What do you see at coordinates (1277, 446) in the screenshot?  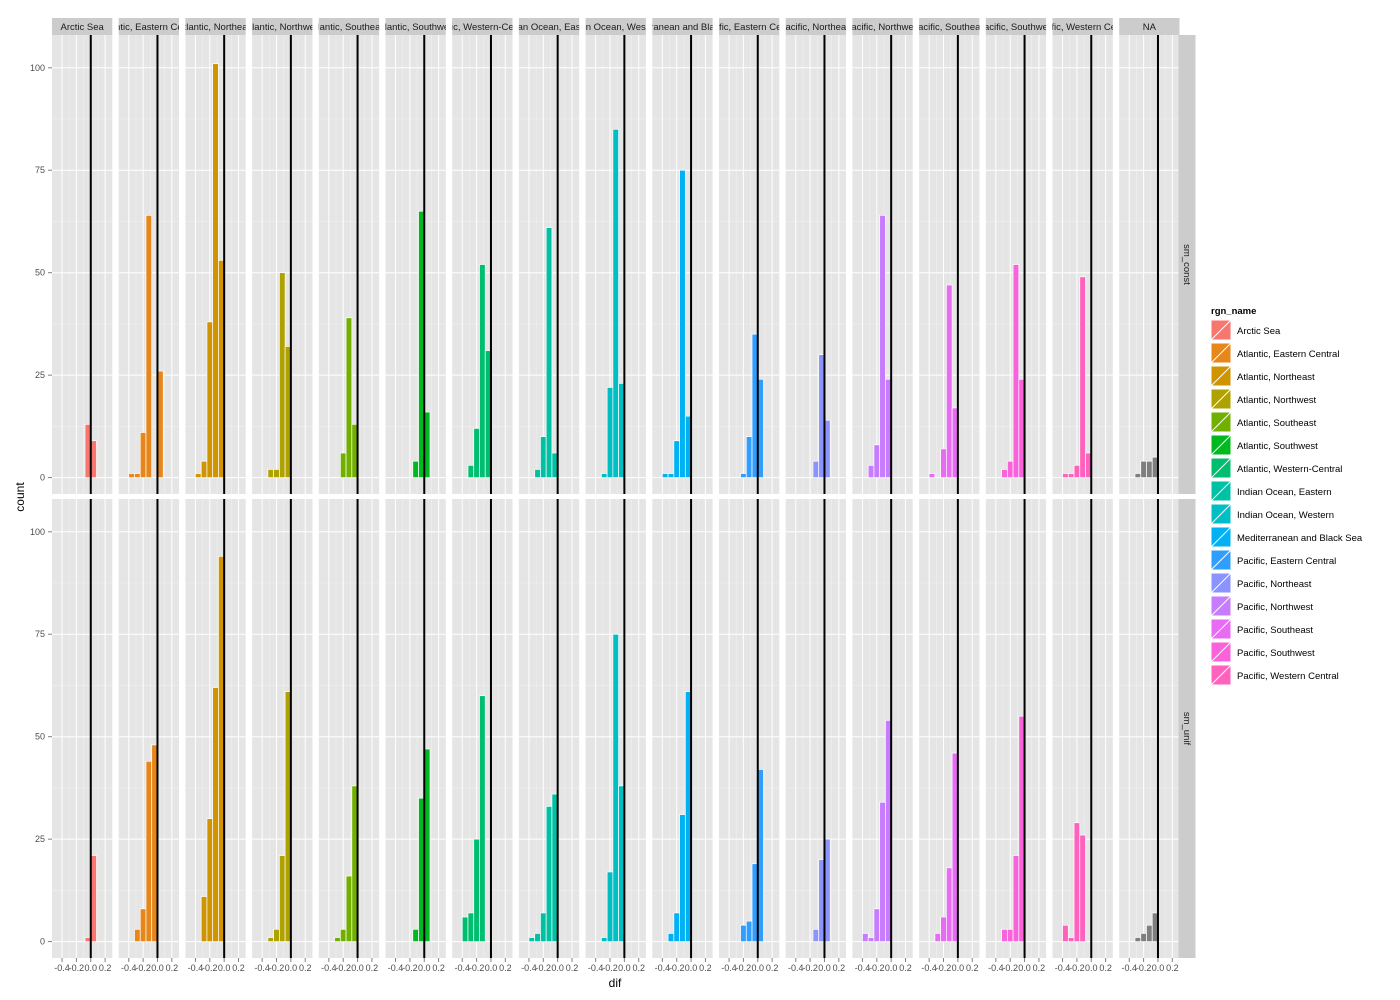 I see `legend-label: Atlantic, Southwest` at bounding box center [1277, 446].